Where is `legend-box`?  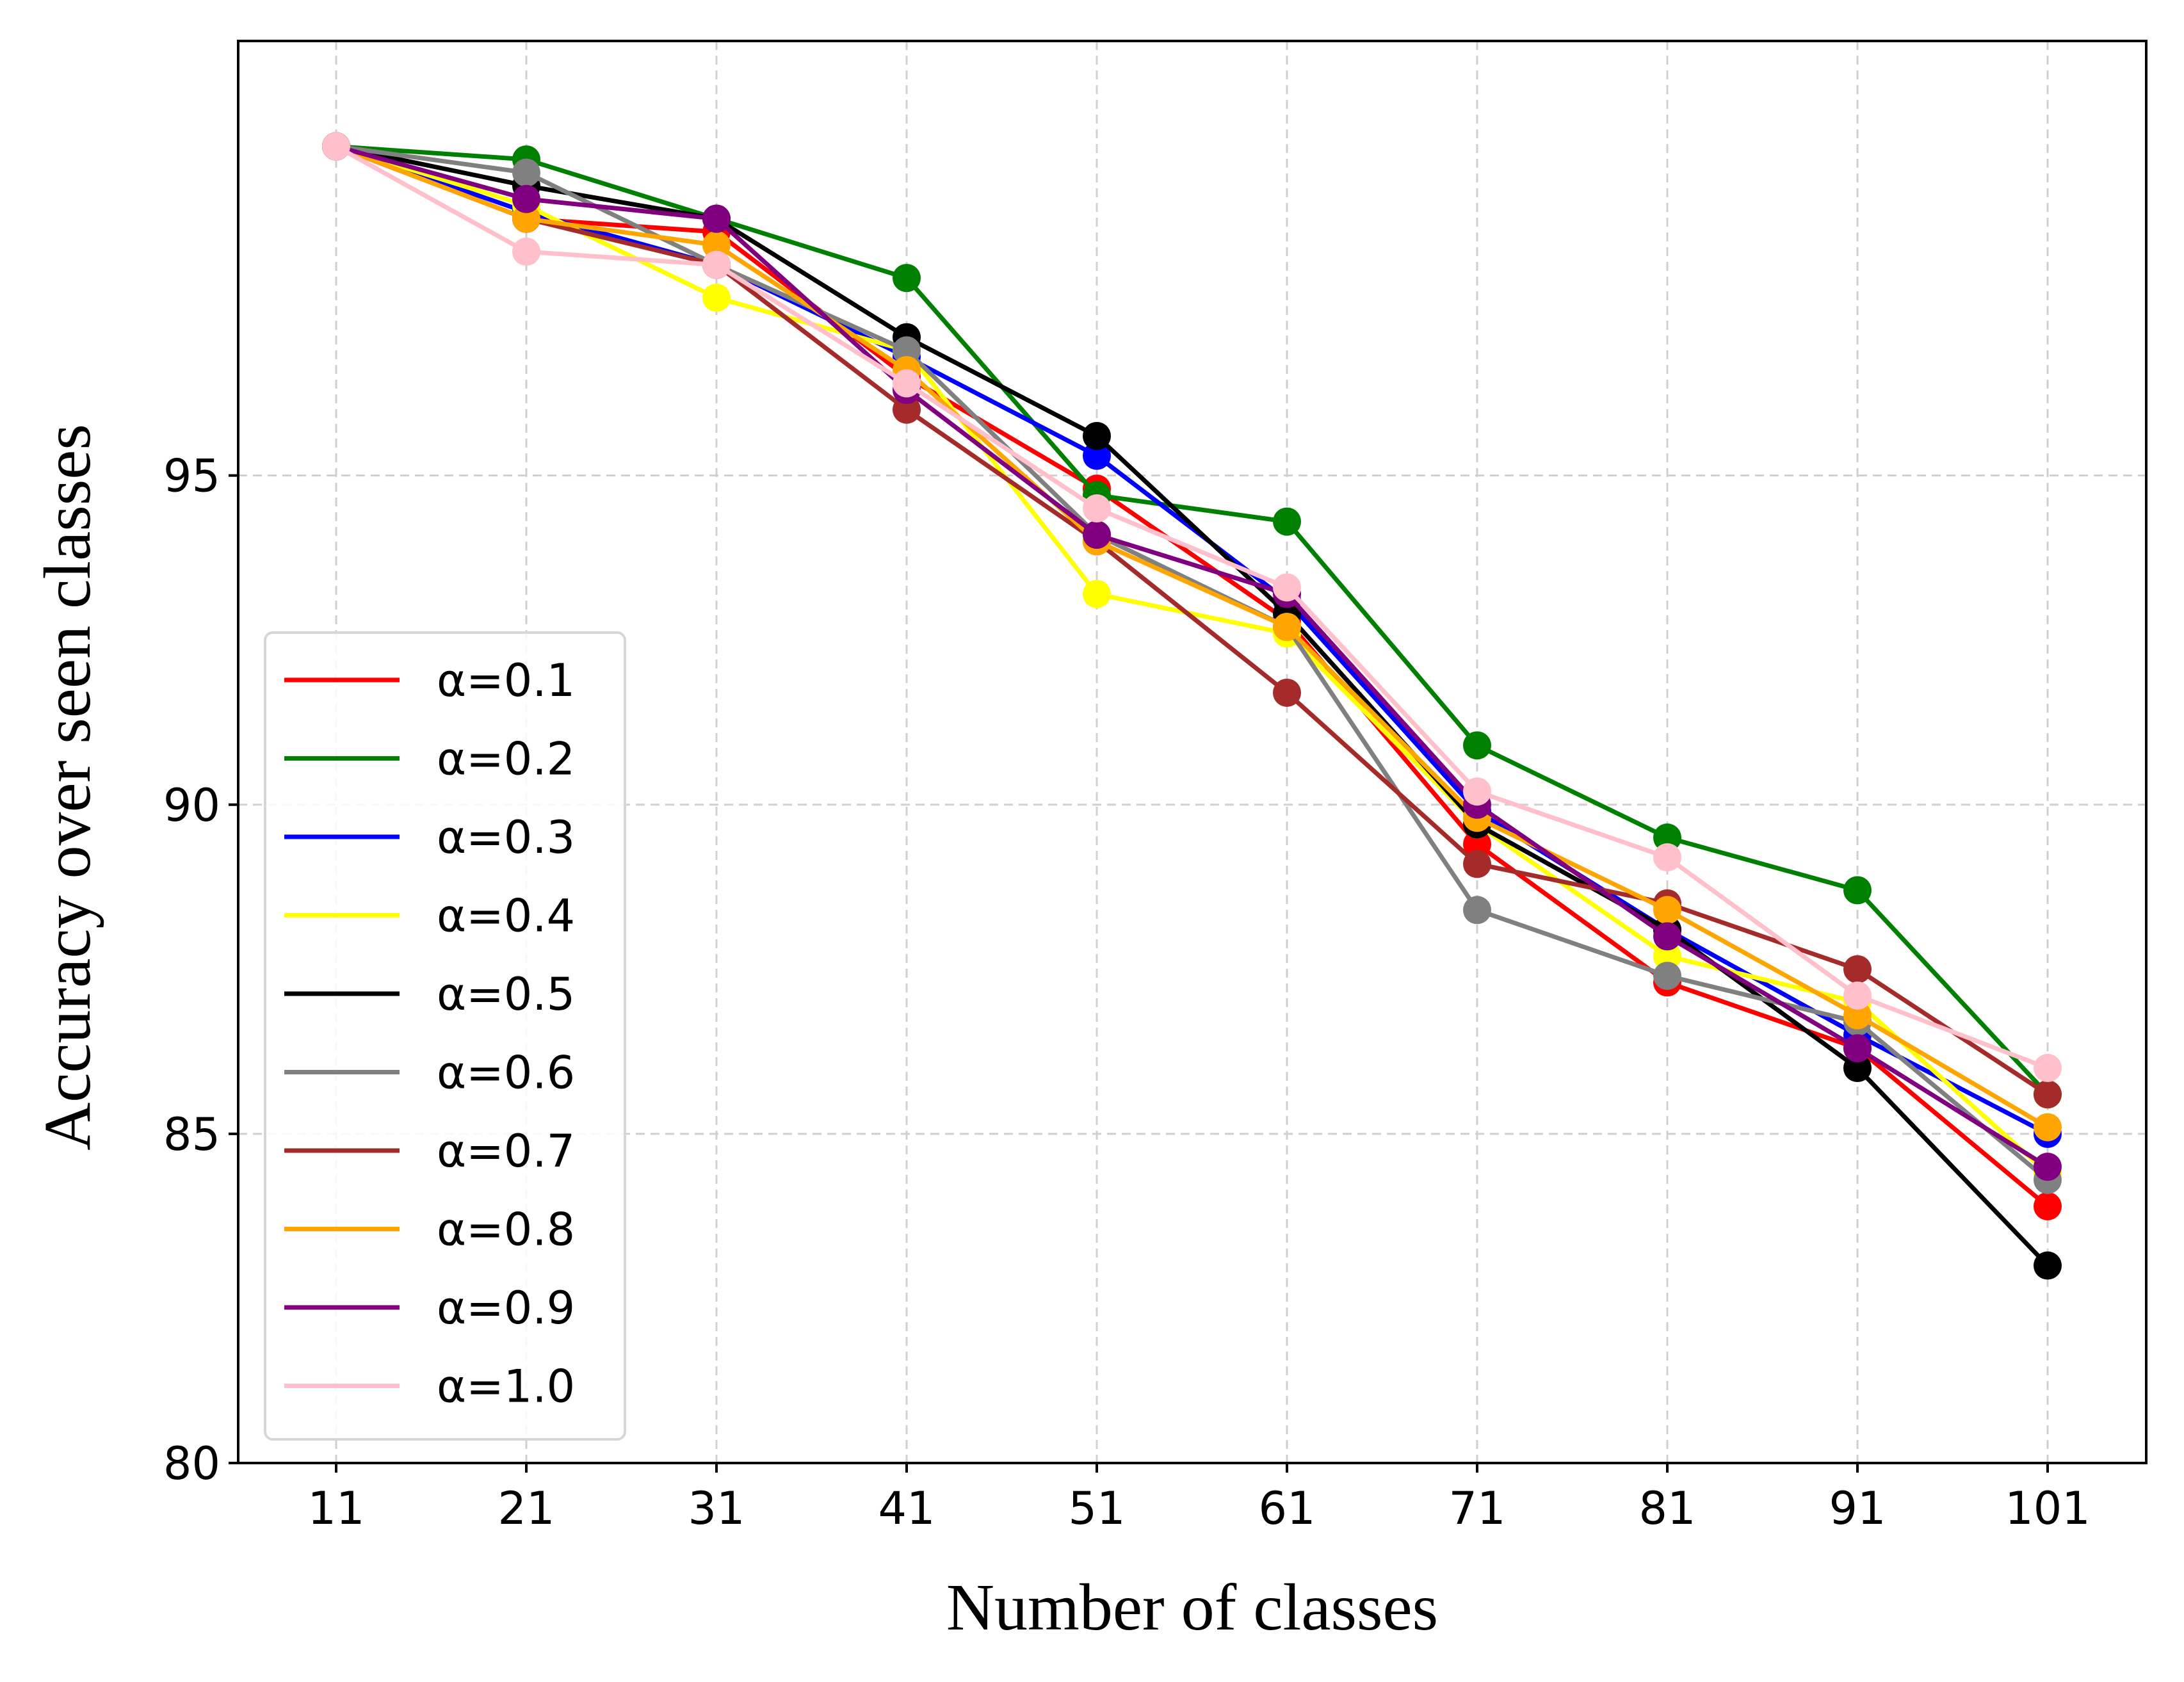
legend-box is located at coordinates (445, 1036).